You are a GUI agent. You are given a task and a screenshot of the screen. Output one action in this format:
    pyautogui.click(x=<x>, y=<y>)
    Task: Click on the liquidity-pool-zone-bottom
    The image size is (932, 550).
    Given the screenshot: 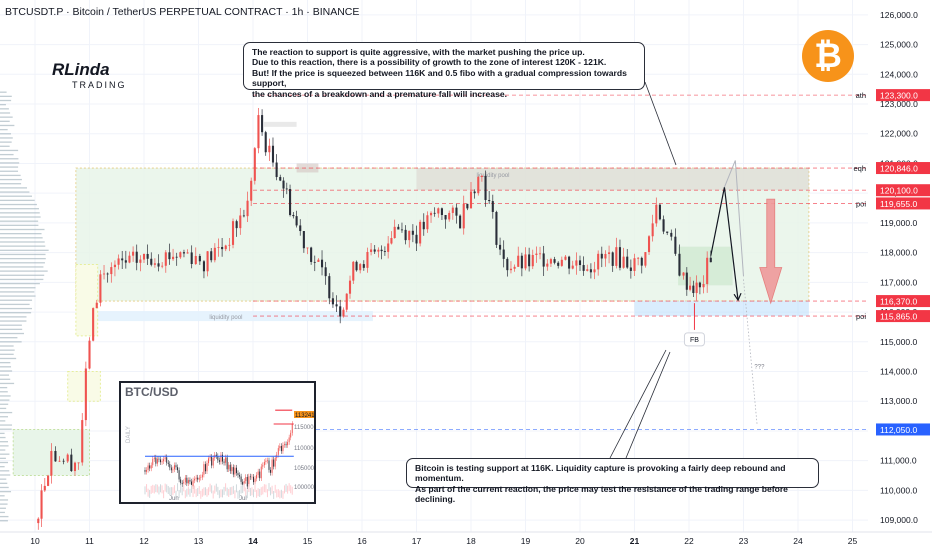 What is the action you would take?
    pyautogui.click(x=229, y=316)
    